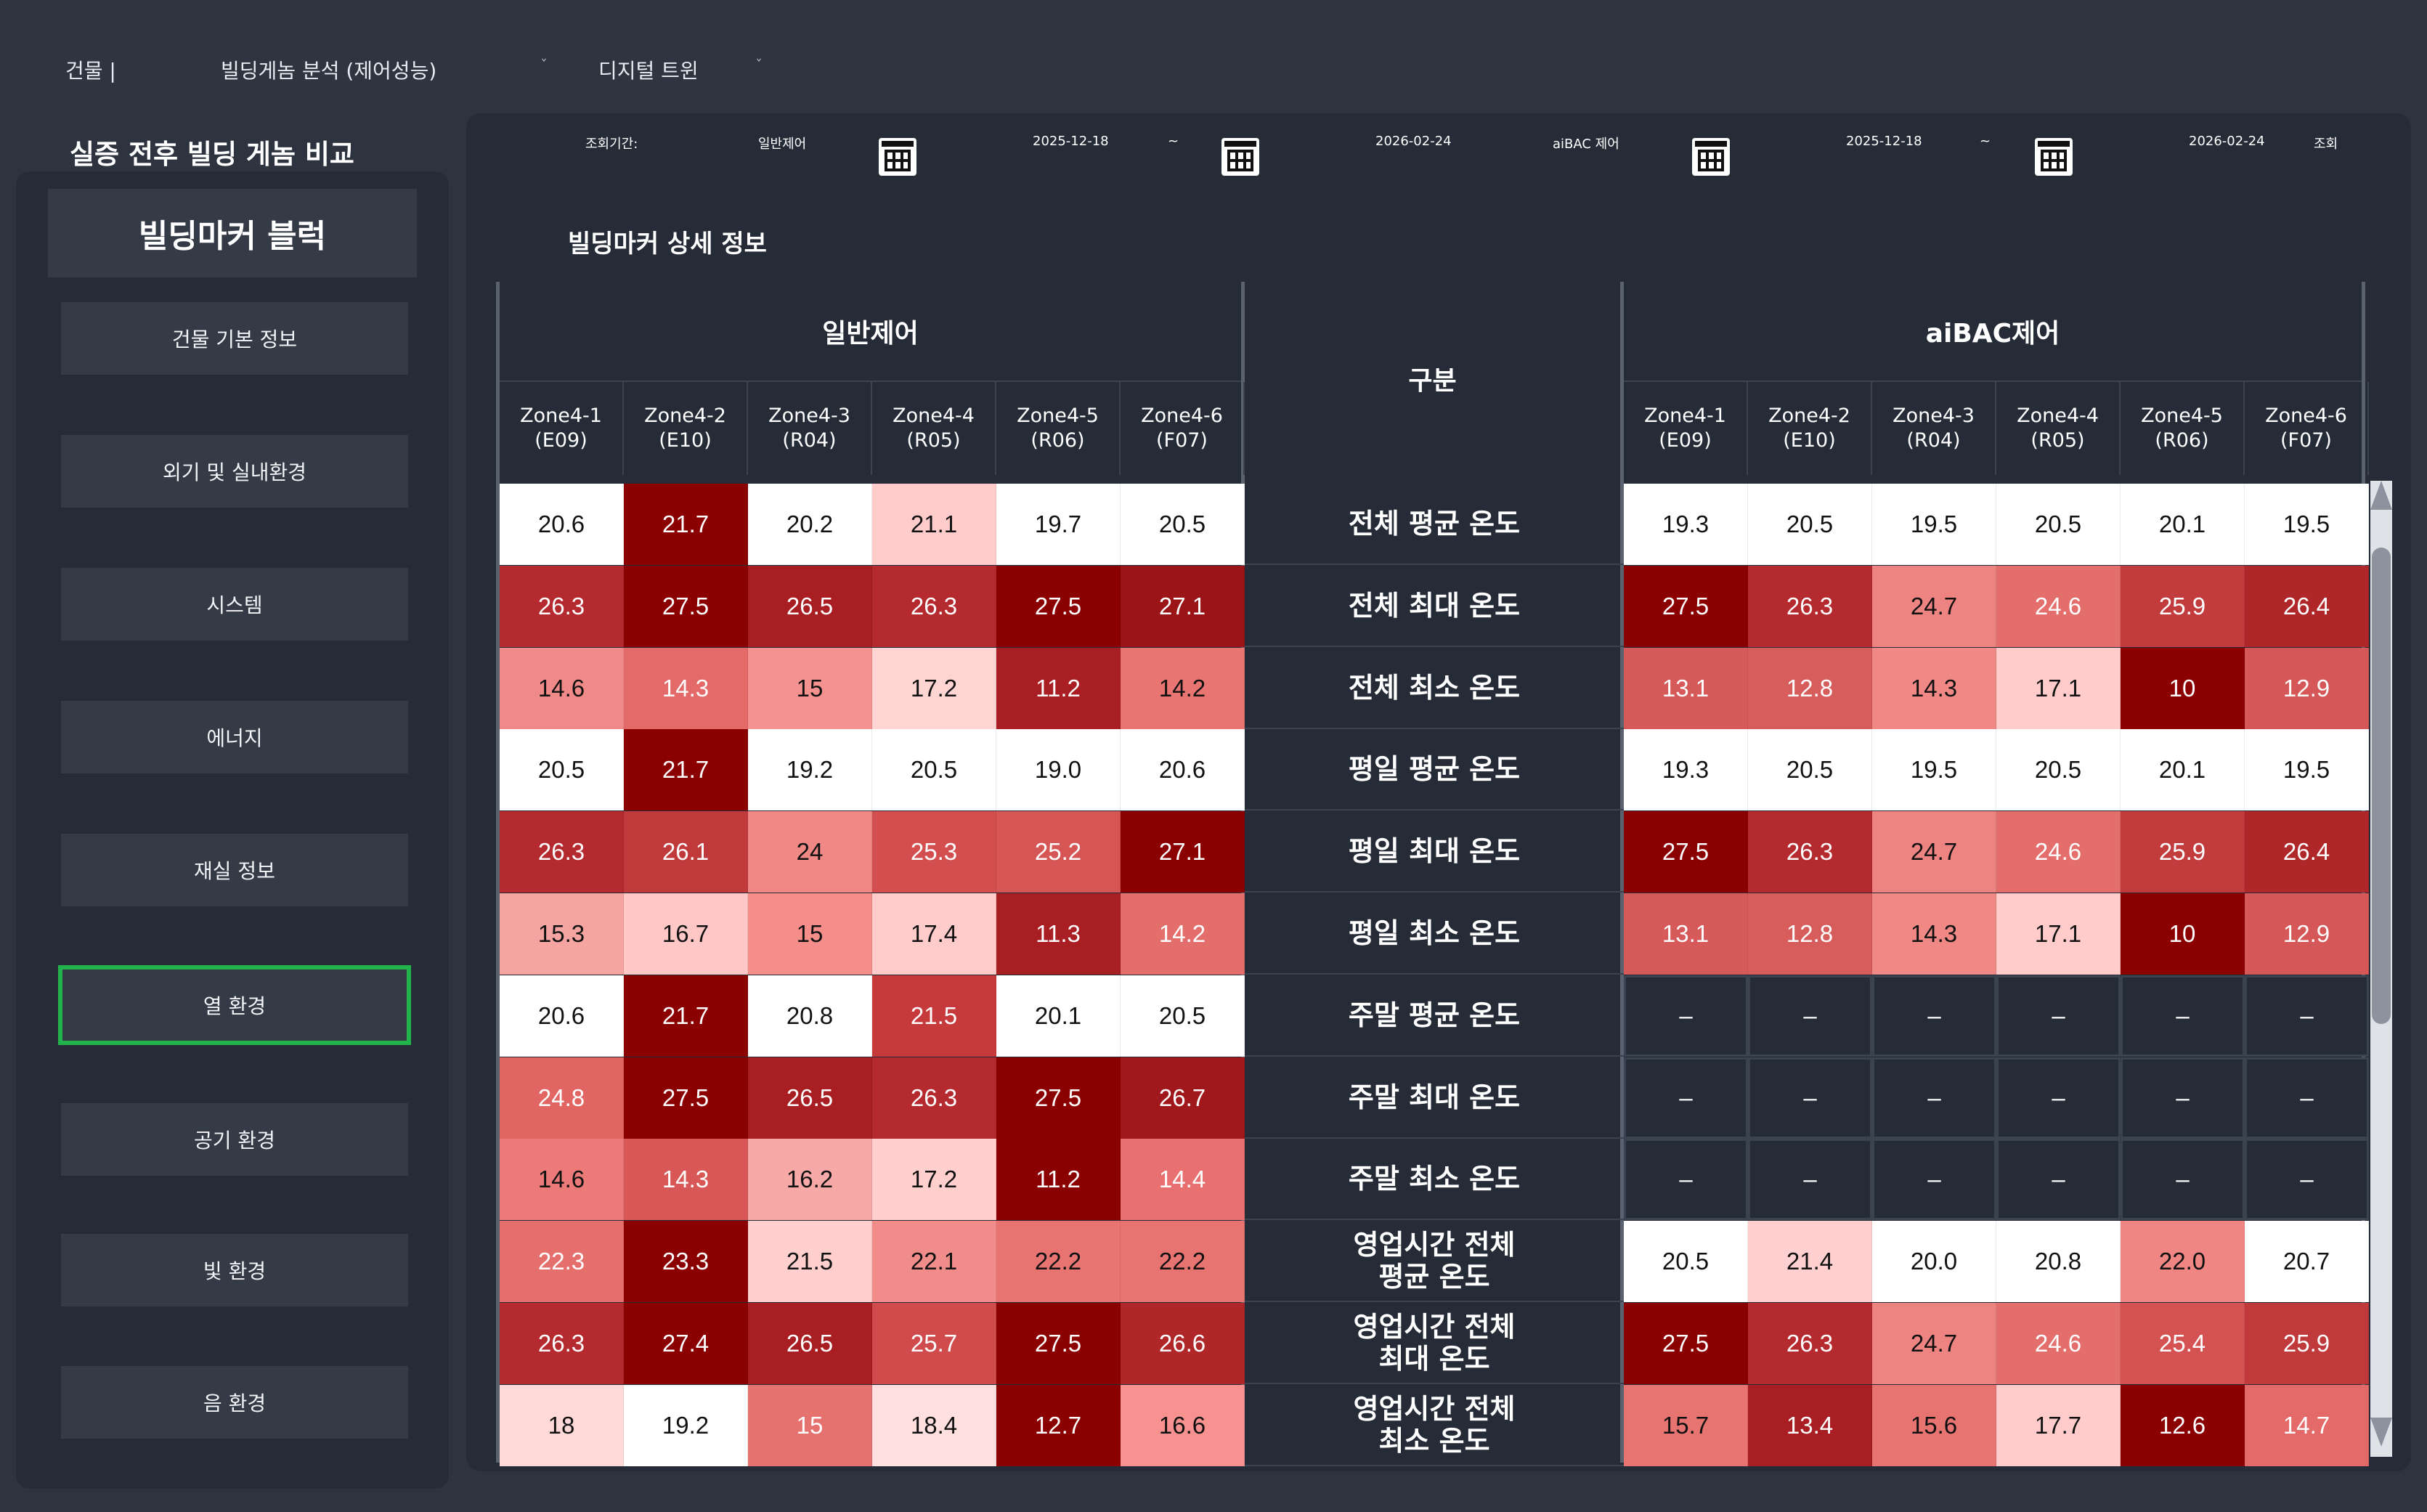 Image resolution: width=2427 pixels, height=1512 pixels. What do you see at coordinates (809, 440) in the screenshot?
I see `zone-code: (R04)` at bounding box center [809, 440].